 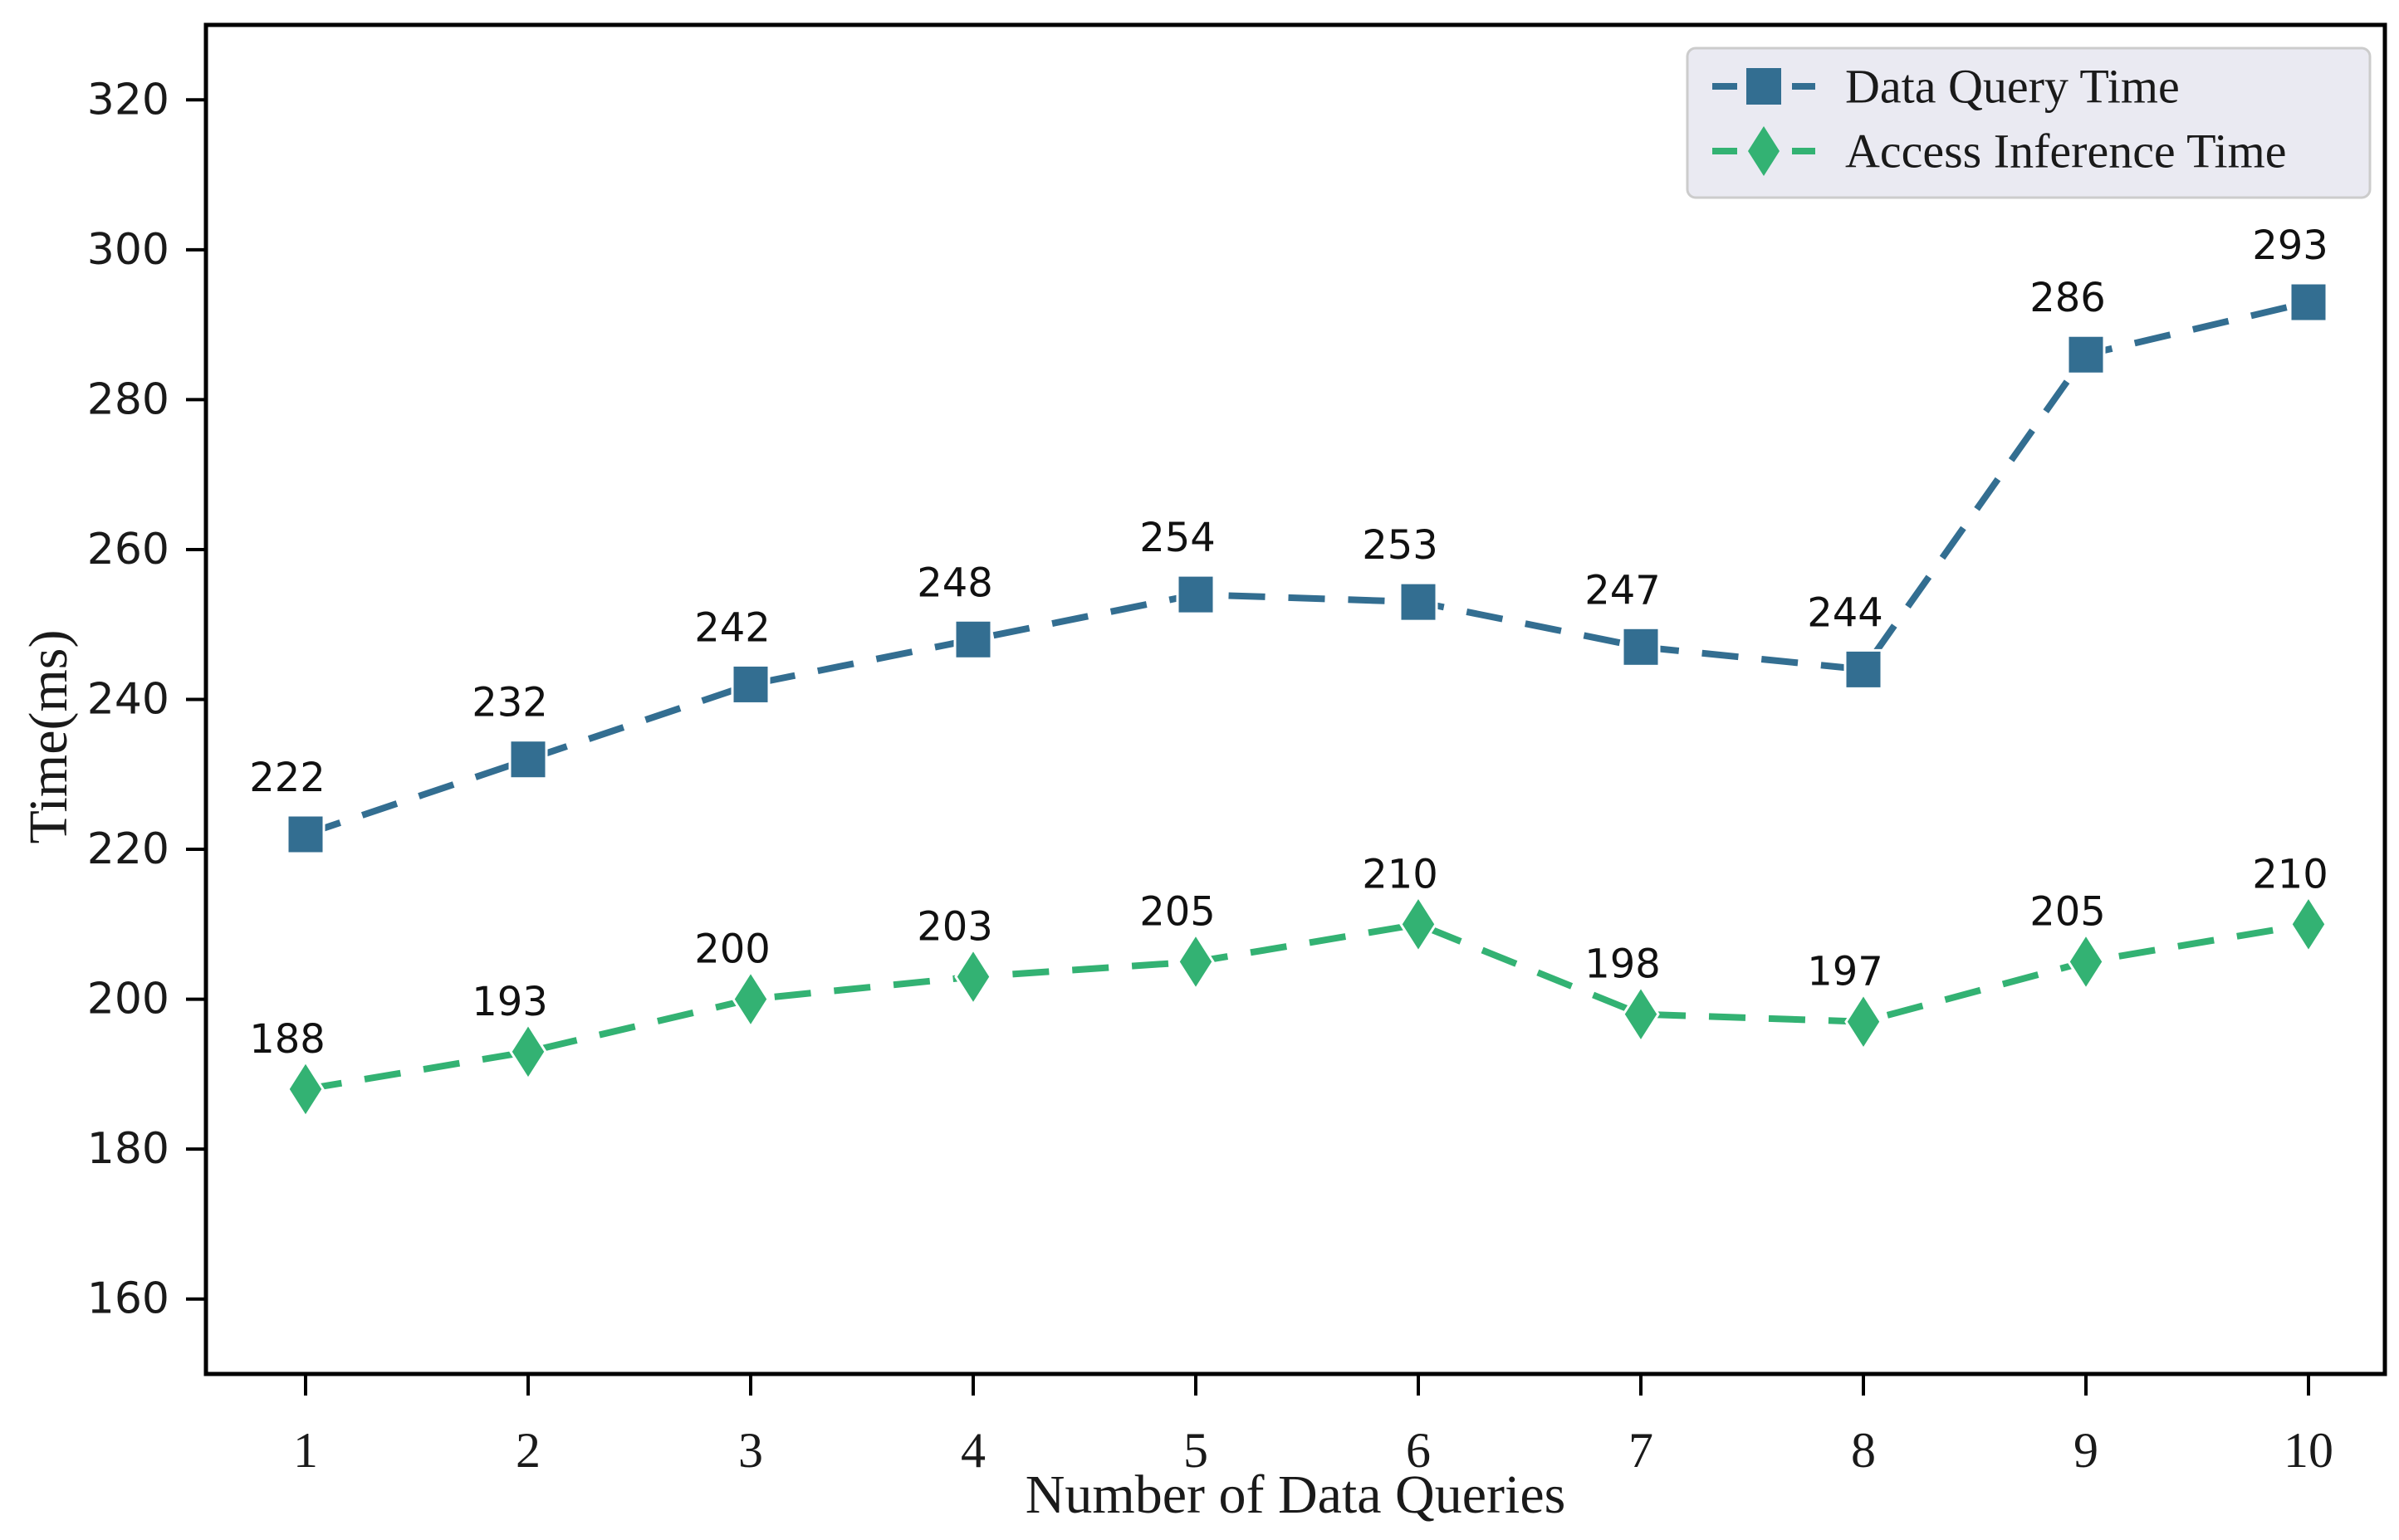 What do you see at coordinates (528, 1451) in the screenshot?
I see `x-tick-label: 2` at bounding box center [528, 1451].